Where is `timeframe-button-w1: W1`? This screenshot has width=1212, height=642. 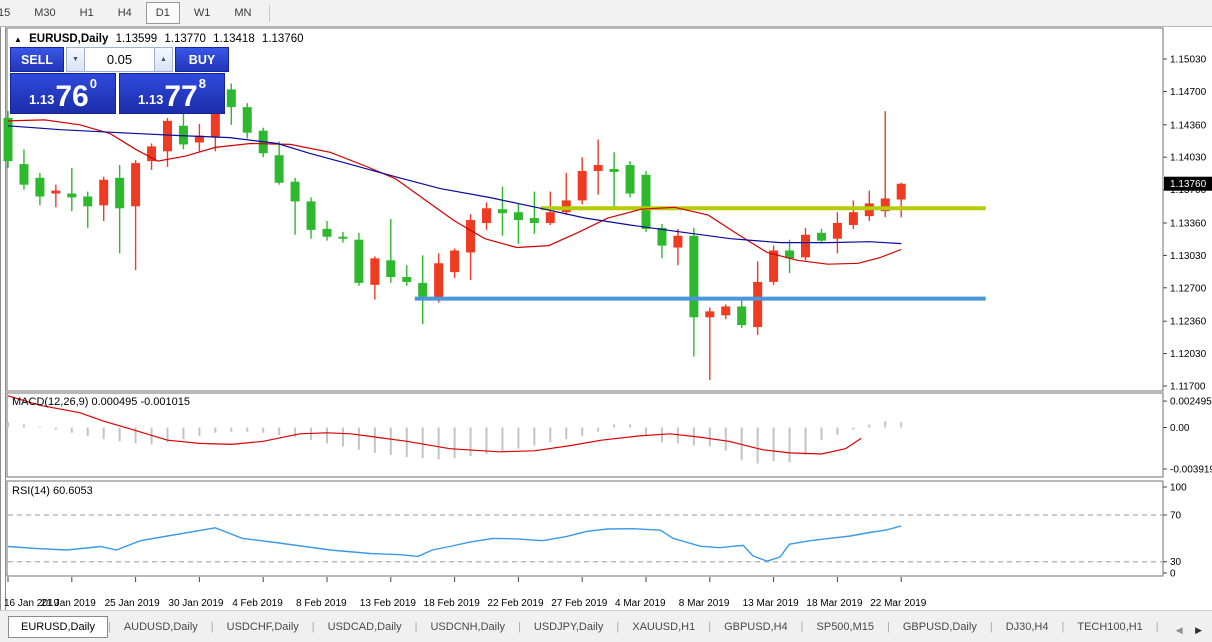
timeframe-button-w1: W1 is located at coordinates (202, 13).